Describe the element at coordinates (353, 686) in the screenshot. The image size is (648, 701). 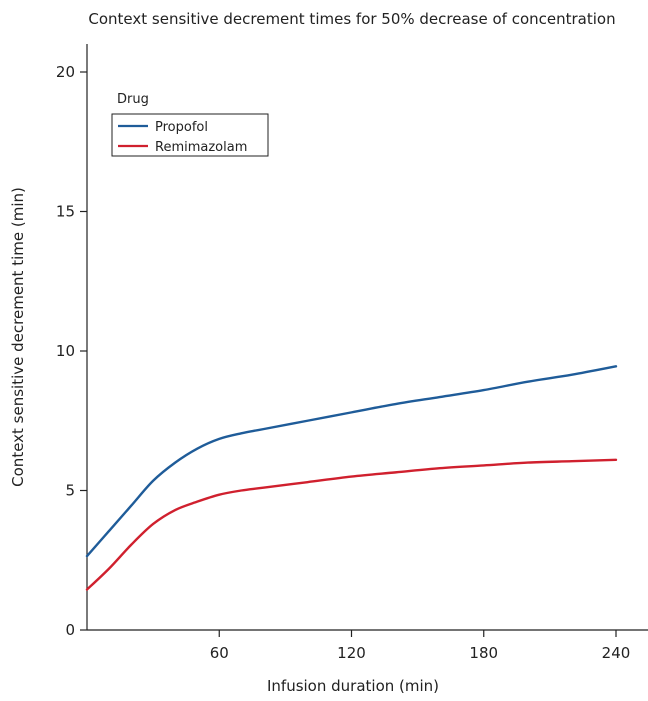
I see `x-axis-title: Infusion duration (min)` at that location.